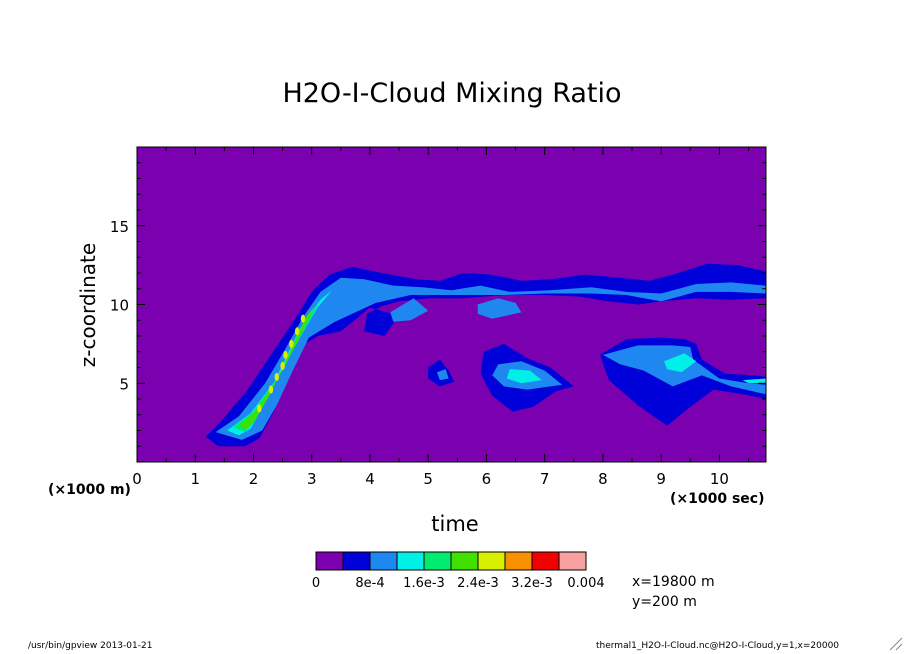  What do you see at coordinates (532, 583) in the screenshot?
I see `colorbar-label-4: 3.2e-3` at bounding box center [532, 583].